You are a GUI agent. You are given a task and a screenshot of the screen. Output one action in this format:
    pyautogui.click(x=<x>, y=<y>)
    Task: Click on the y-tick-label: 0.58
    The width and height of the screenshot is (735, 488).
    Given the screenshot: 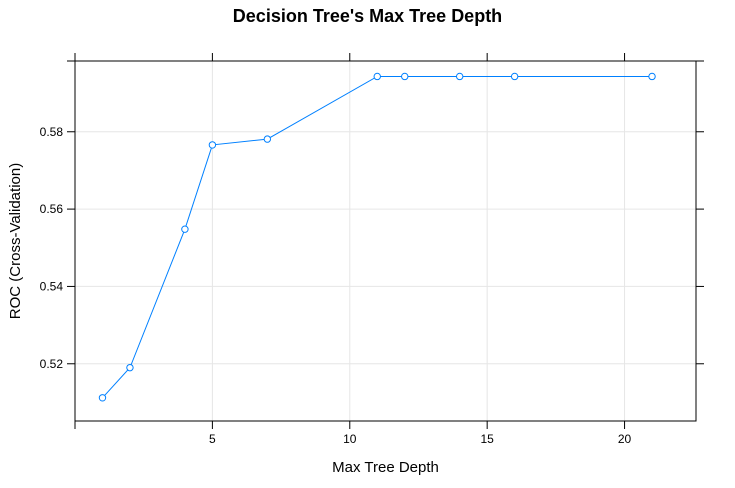 What is the action you would take?
    pyautogui.click(x=52, y=132)
    